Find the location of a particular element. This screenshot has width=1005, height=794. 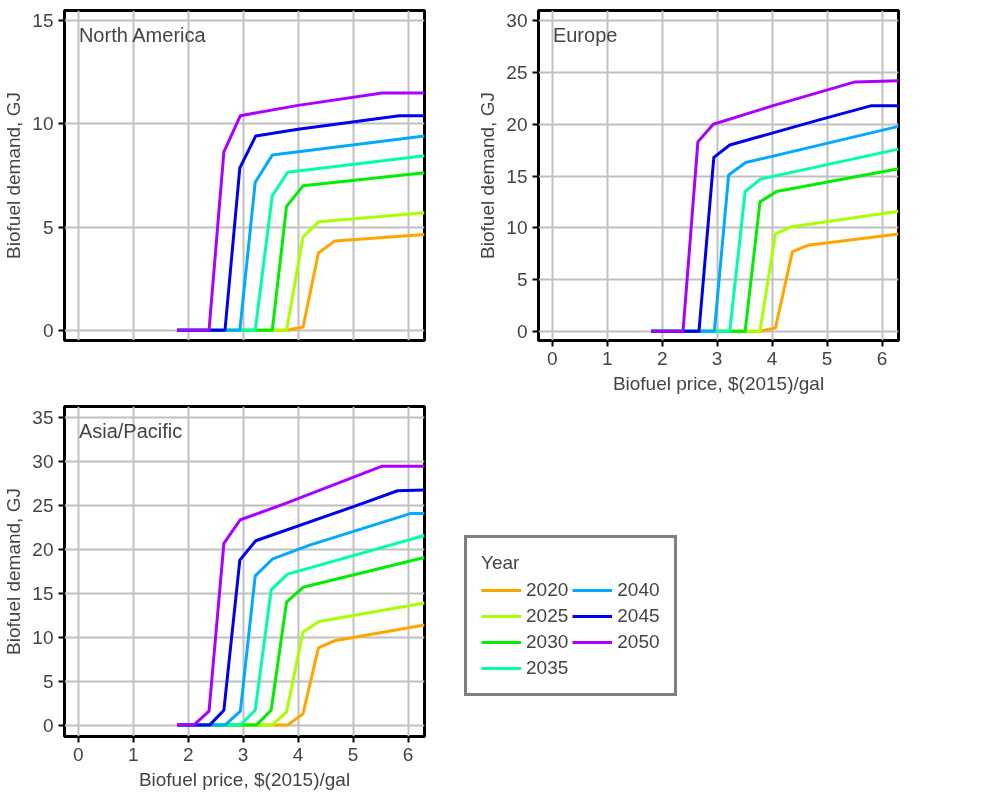

text: Asia/Pacific is located at coordinates (130, 430).